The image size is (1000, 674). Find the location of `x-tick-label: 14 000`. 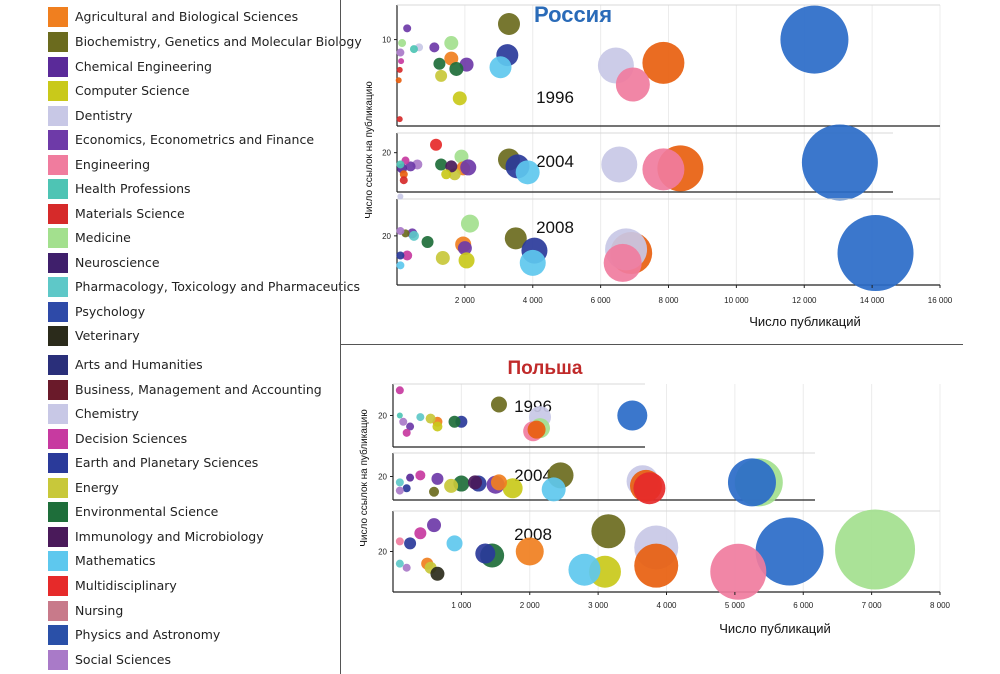

x-tick-label: 14 000 is located at coordinates (872, 300).